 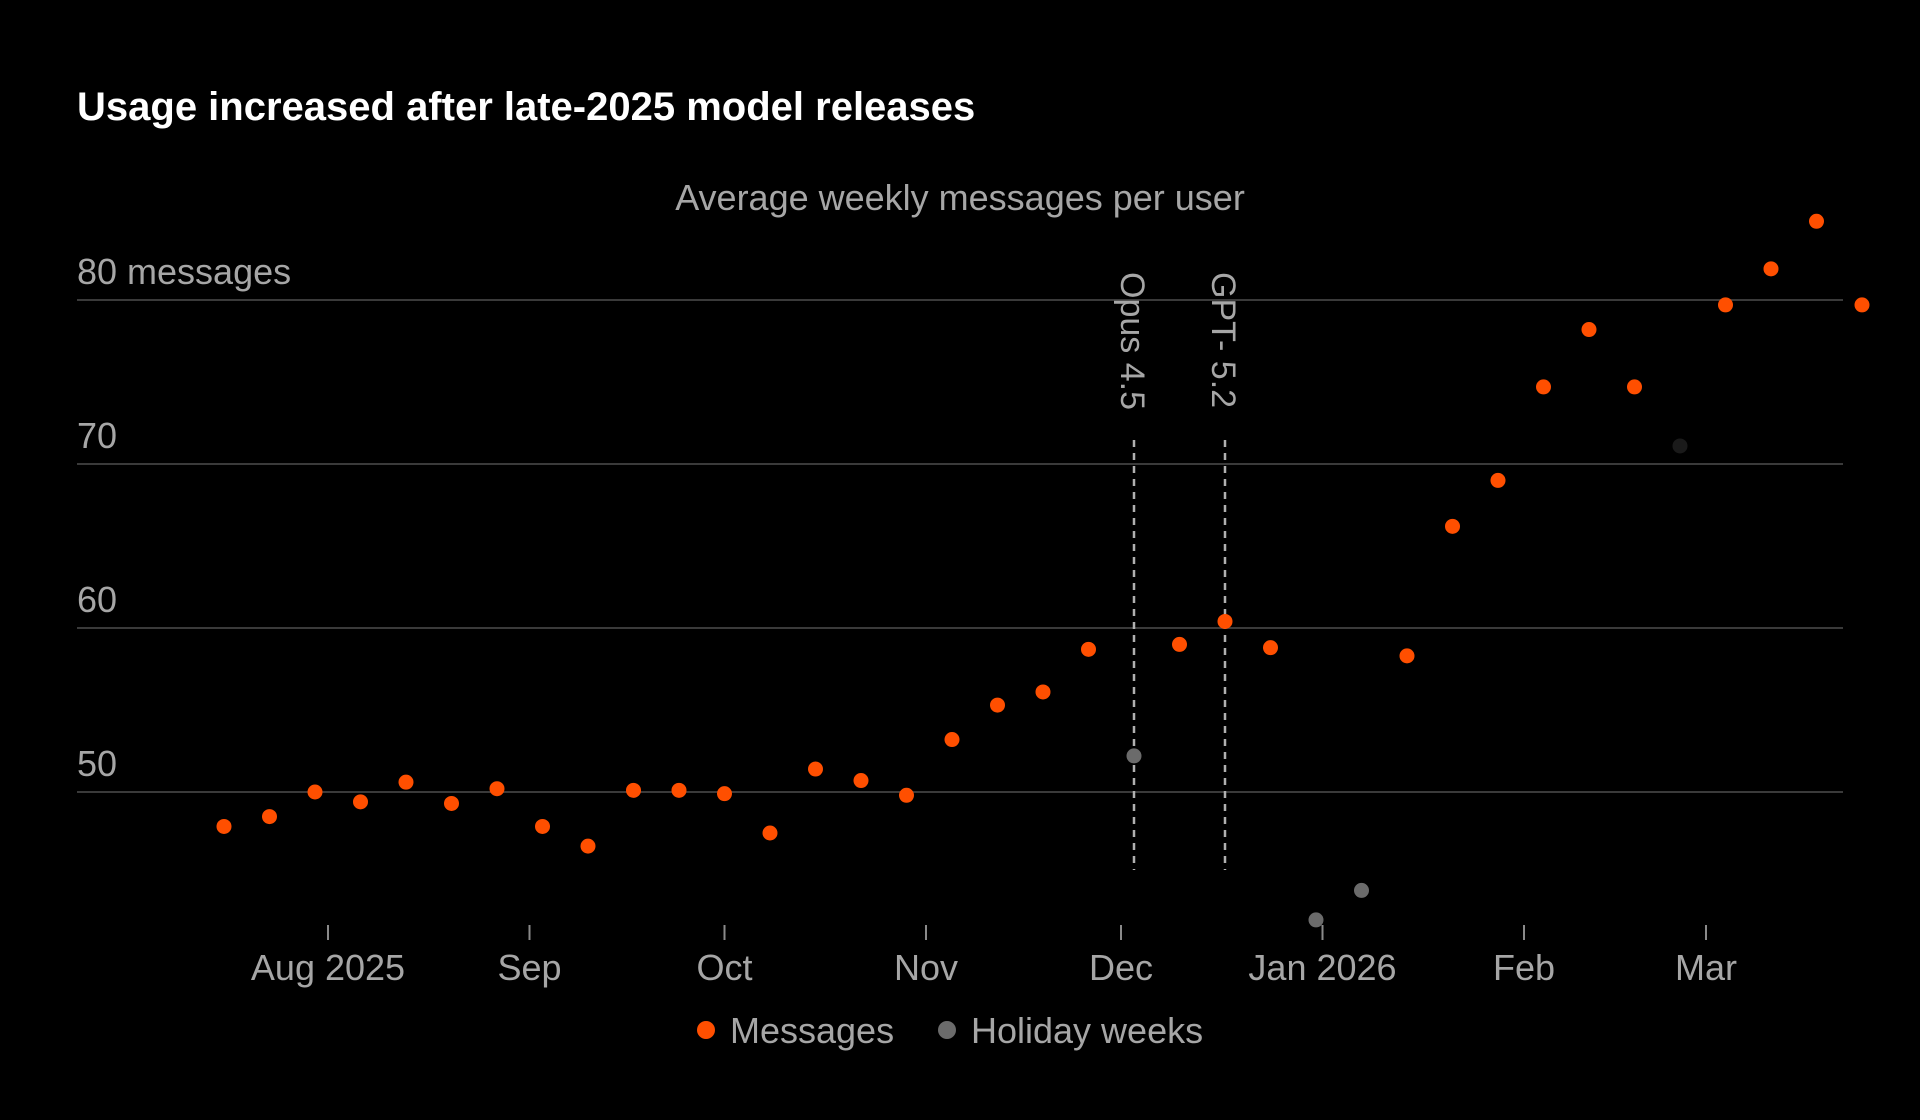 I want to click on x-tick-label: Mar, so click(x=1706, y=967).